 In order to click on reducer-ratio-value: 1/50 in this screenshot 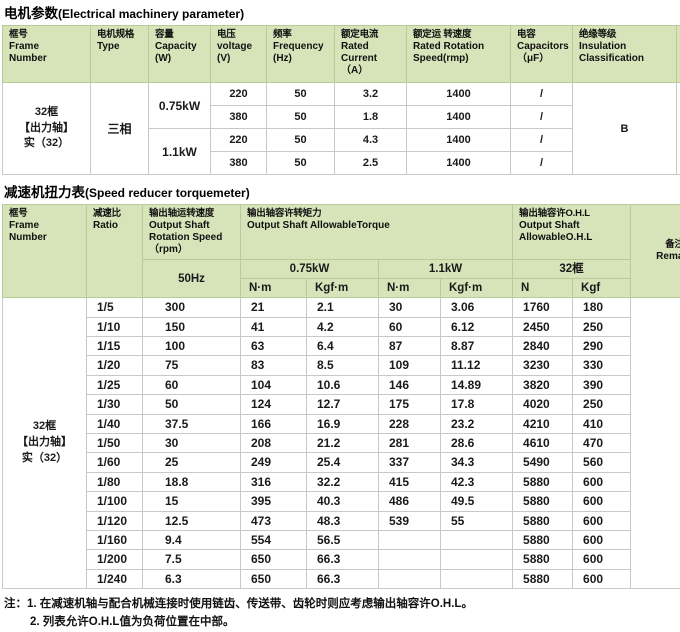, I will do `click(115, 443)`.